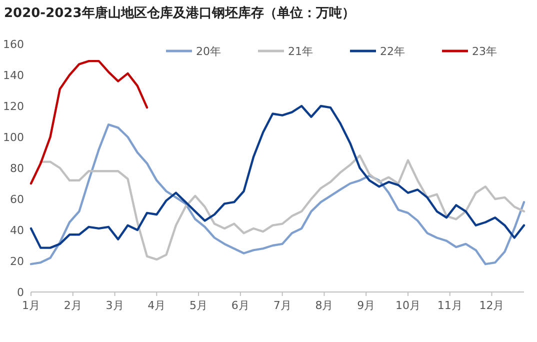 Image resolution: width=537 pixels, height=342 pixels. I want to click on y-tick-label: 60, so click(17, 199).